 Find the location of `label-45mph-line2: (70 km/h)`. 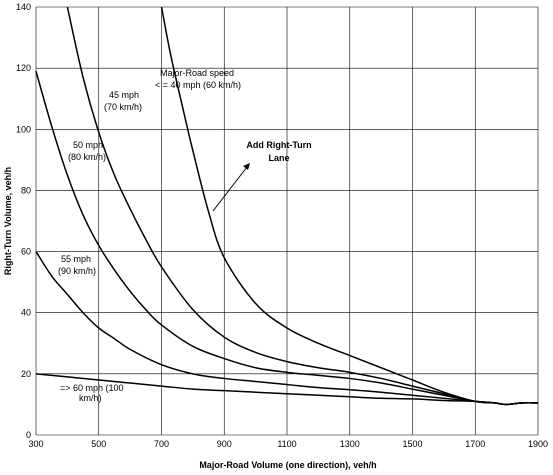

label-45mph-line2: (70 km/h) is located at coordinates (123, 107).